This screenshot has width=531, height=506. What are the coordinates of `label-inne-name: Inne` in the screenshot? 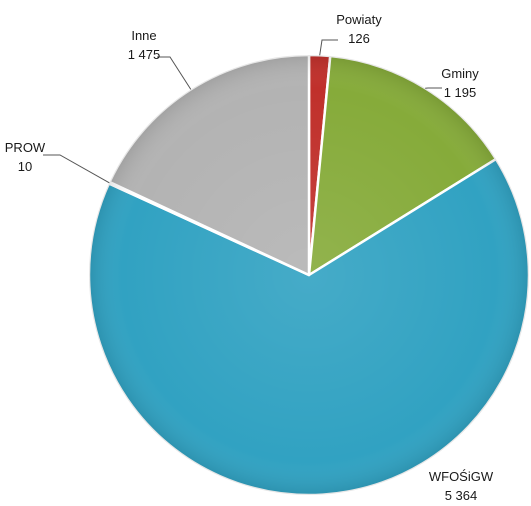 It's located at (143, 35).